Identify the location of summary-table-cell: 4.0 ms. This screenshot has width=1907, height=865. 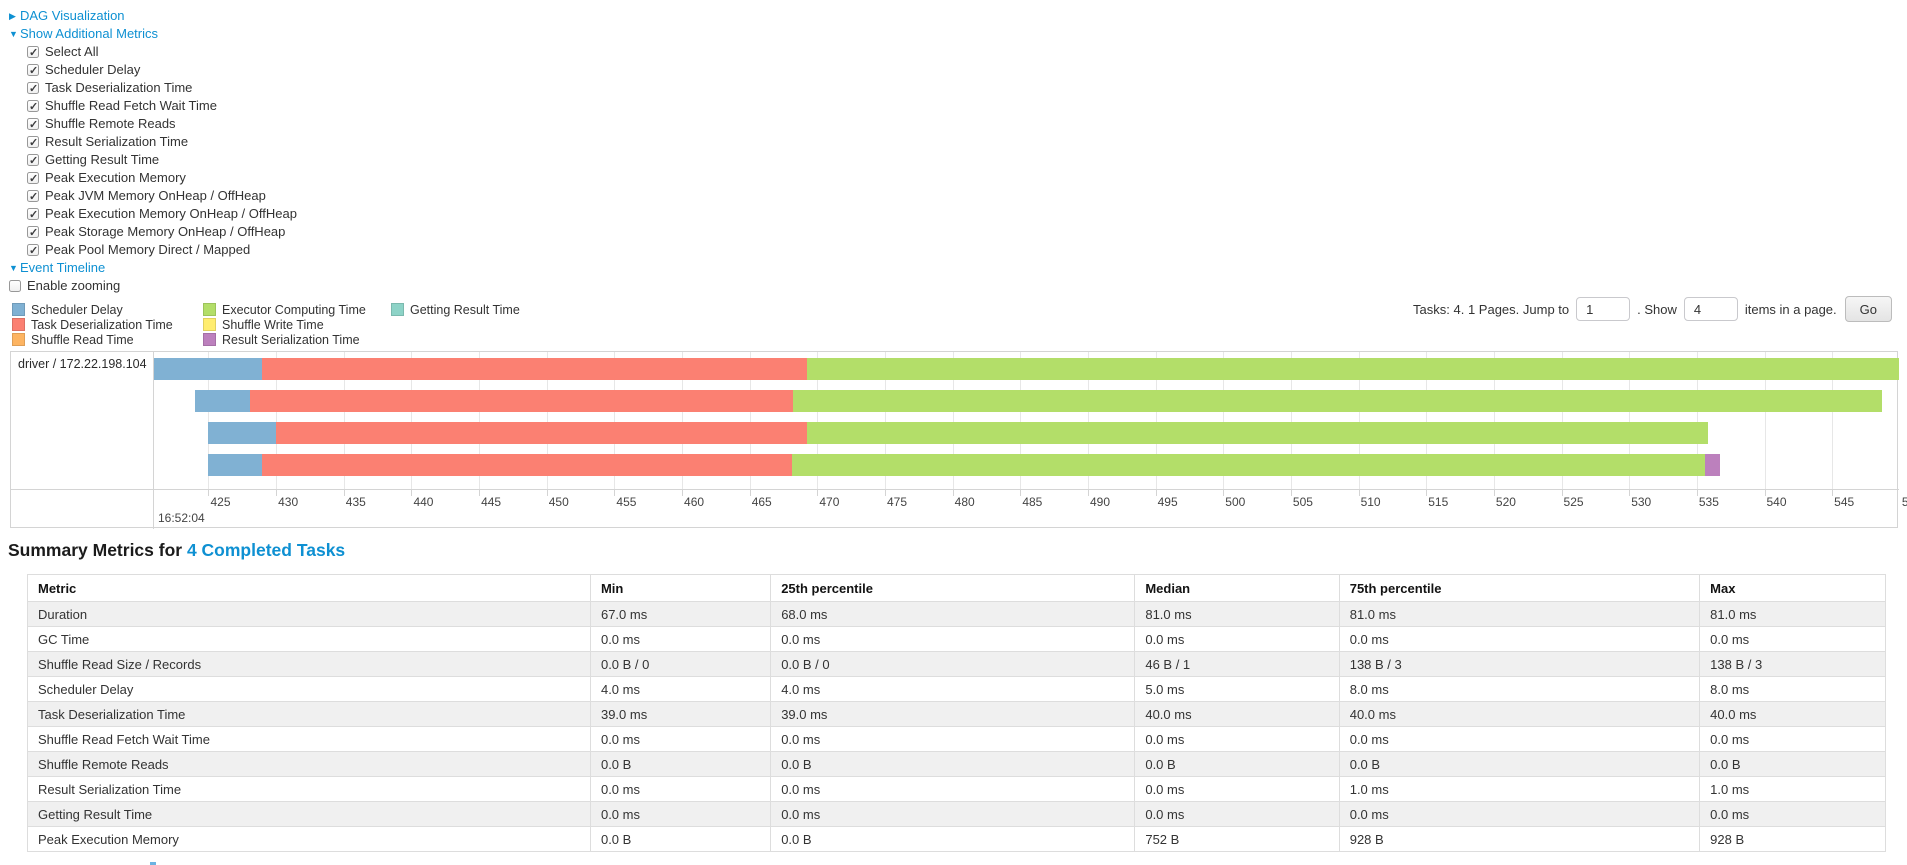
(680, 689).